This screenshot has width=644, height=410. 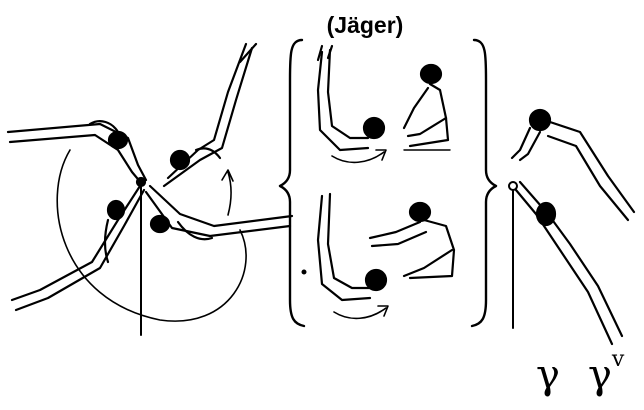 What do you see at coordinates (359, 156) in the screenshot?
I see `rotation-arrow-top` at bounding box center [359, 156].